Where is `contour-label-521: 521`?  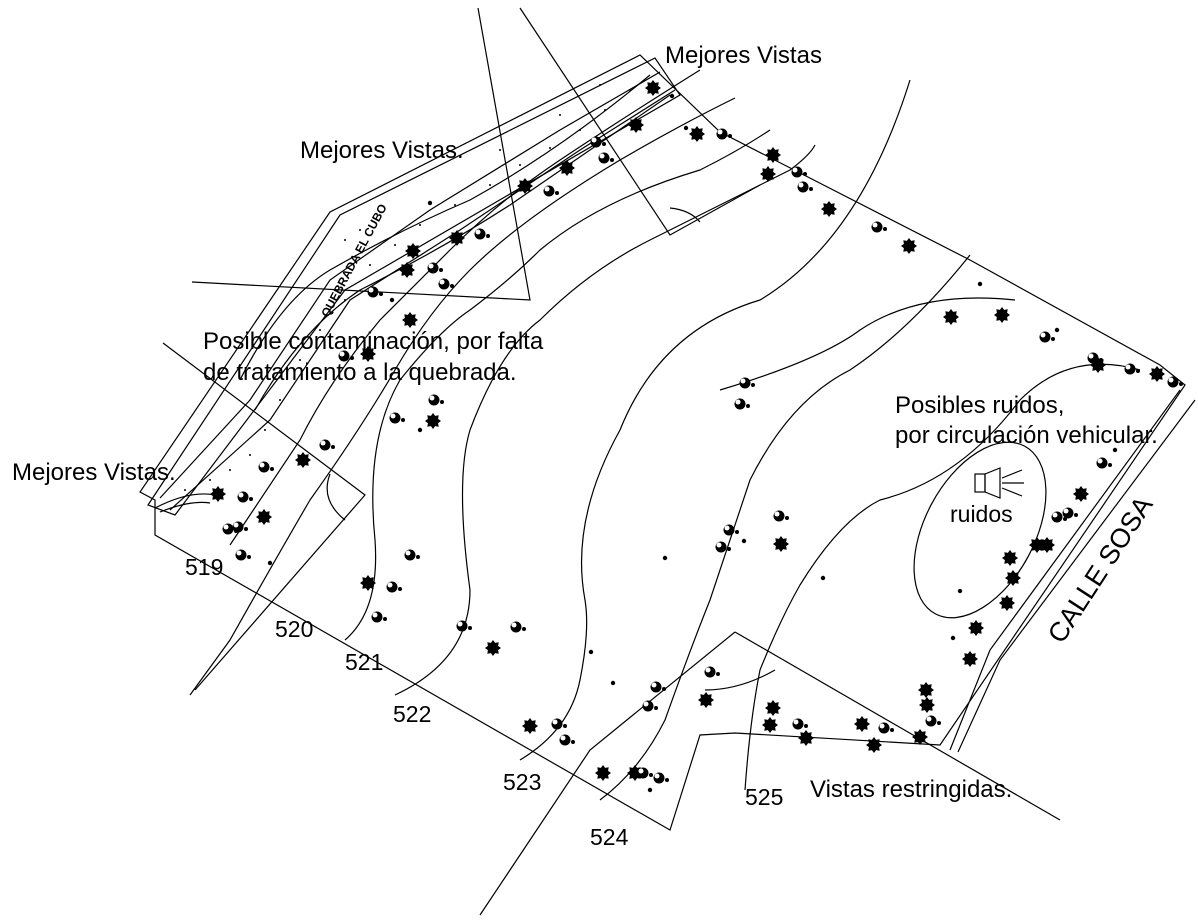 contour-label-521: 521 is located at coordinates (364, 662).